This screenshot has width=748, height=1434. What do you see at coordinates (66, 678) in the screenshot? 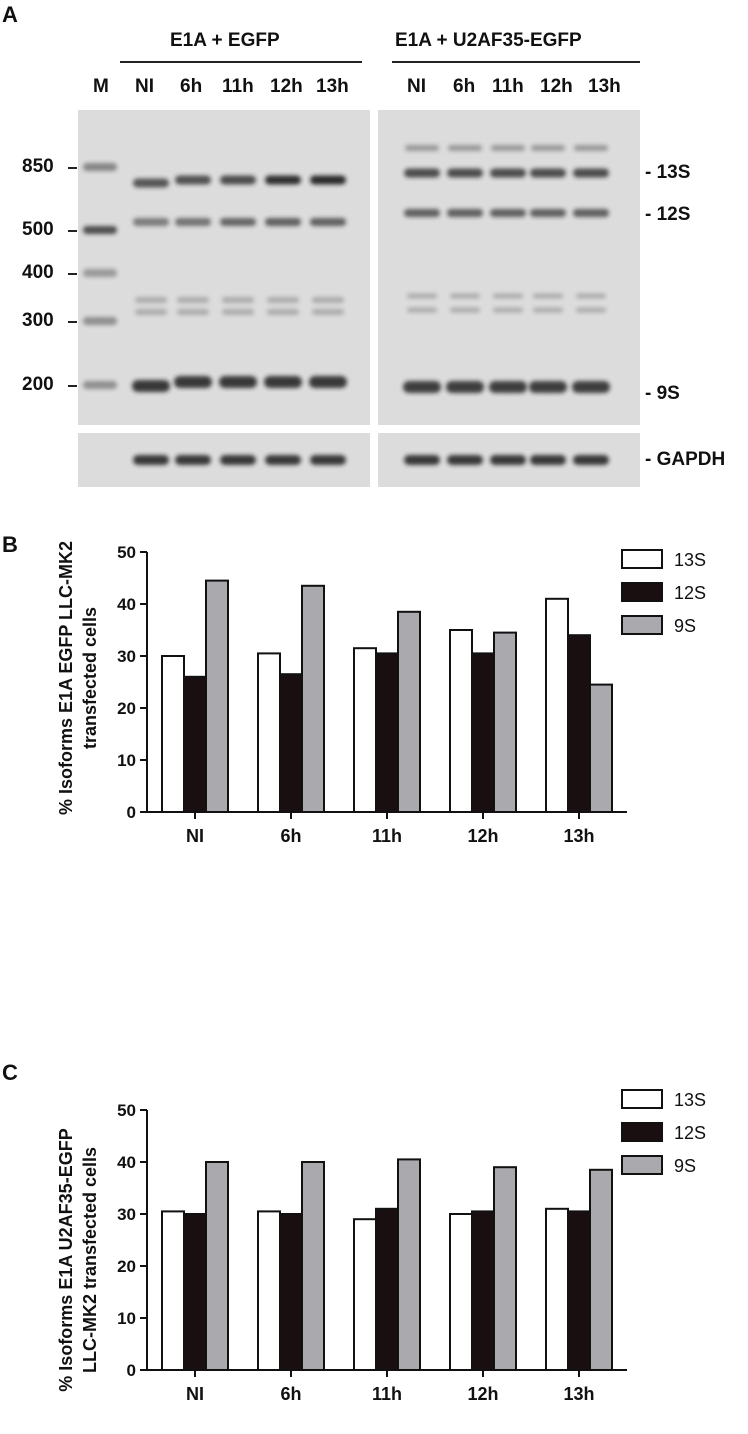
I see `y-axis-label-line: % Isoforms E1A EGFP LLC-MK2` at bounding box center [66, 678].